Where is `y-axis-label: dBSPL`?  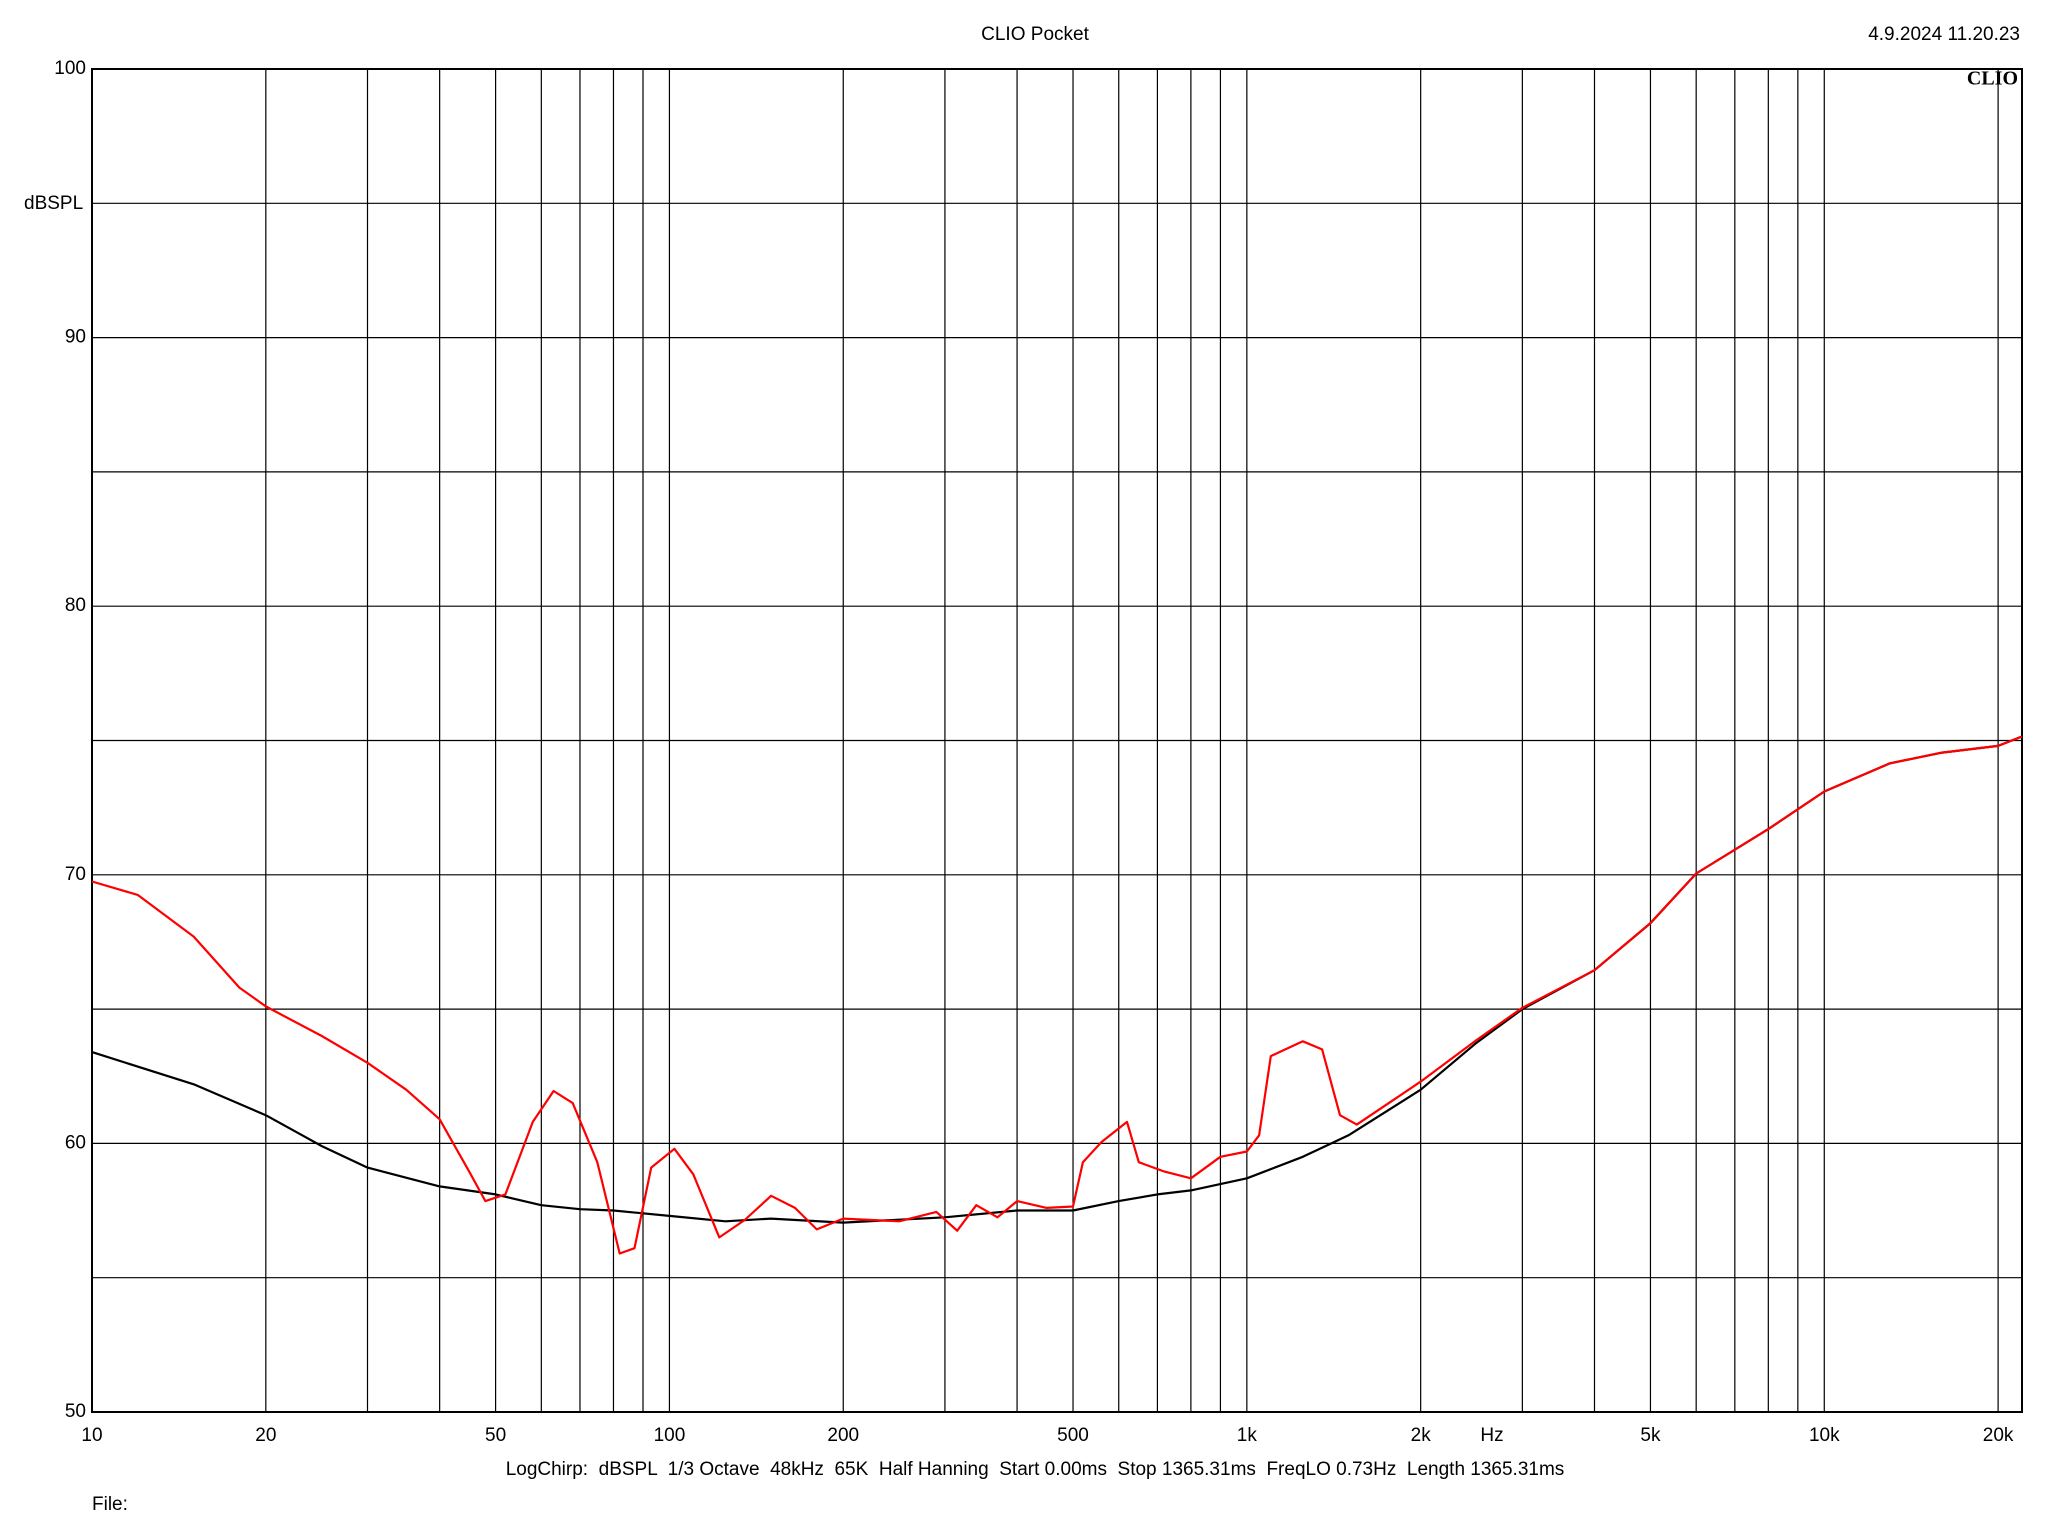
y-axis-label: dBSPL is located at coordinates (53, 203).